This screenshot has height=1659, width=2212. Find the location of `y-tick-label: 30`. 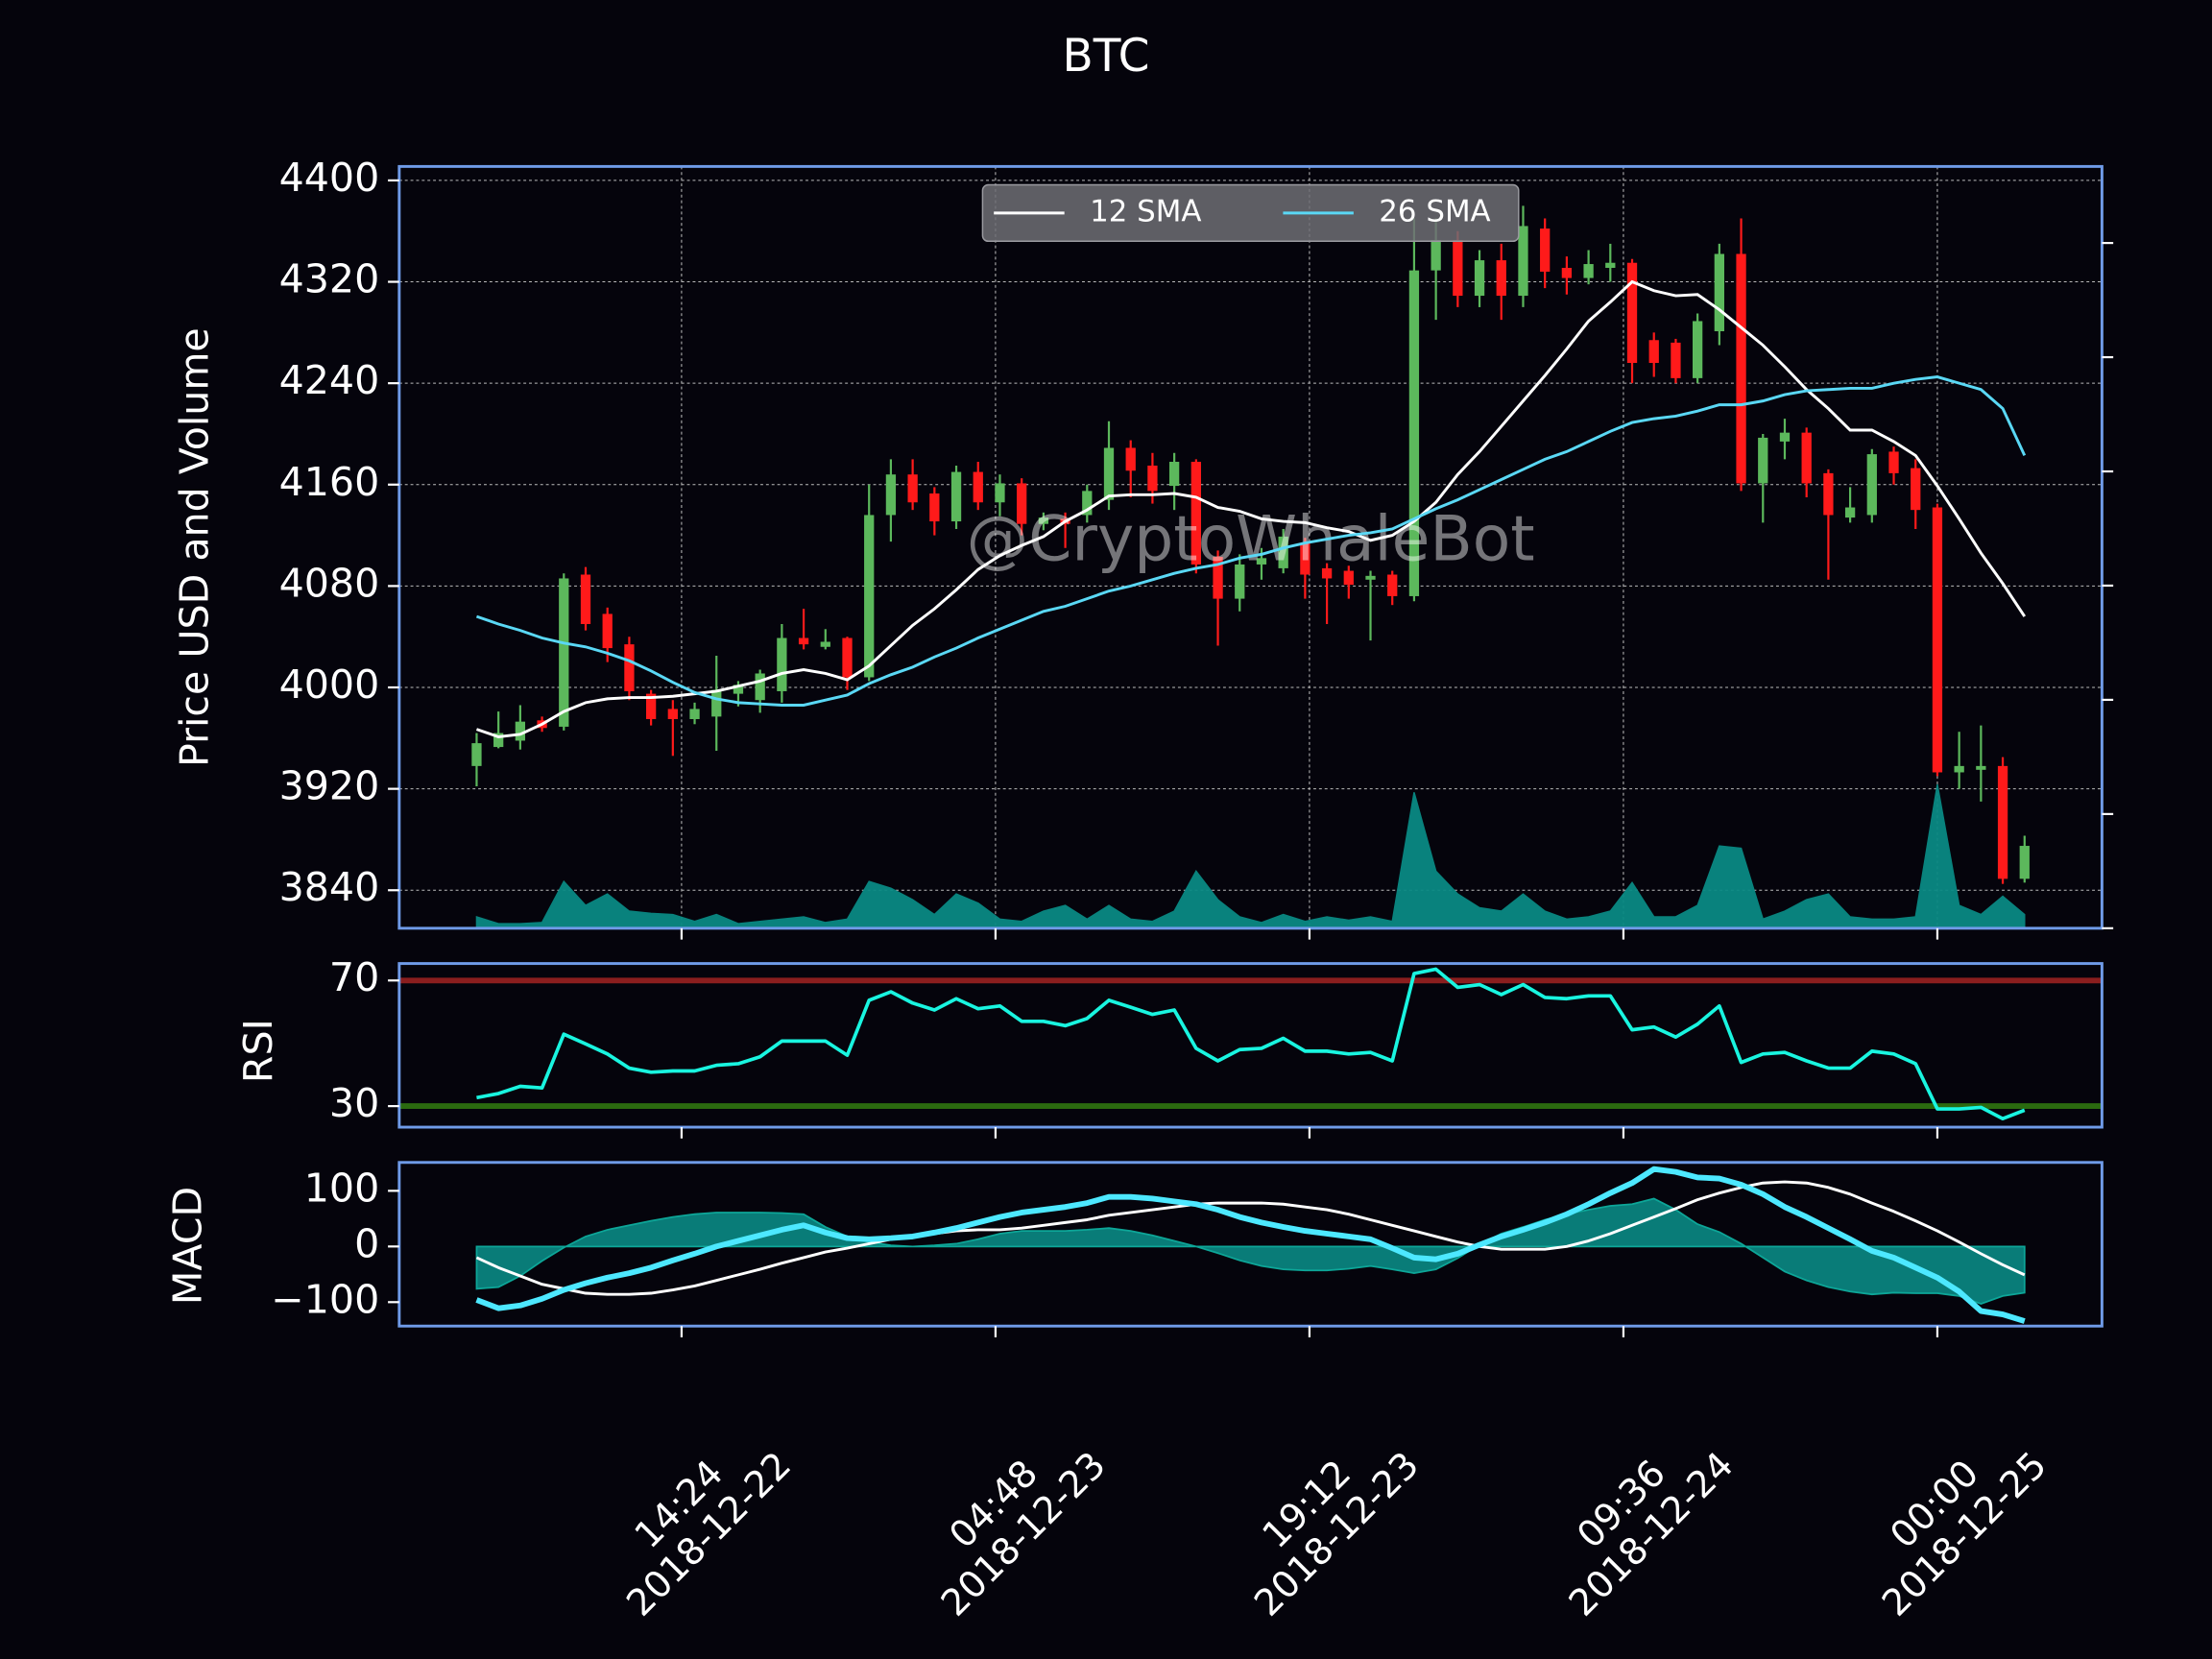

y-tick-label: 30 is located at coordinates (354, 1103).